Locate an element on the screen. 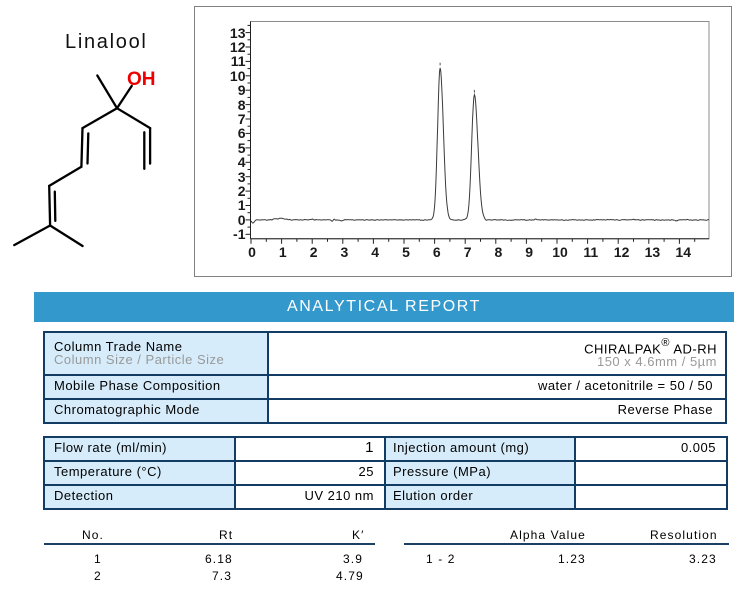 This screenshot has height=599, width=742. svg-text: OH is located at coordinates (141, 79).